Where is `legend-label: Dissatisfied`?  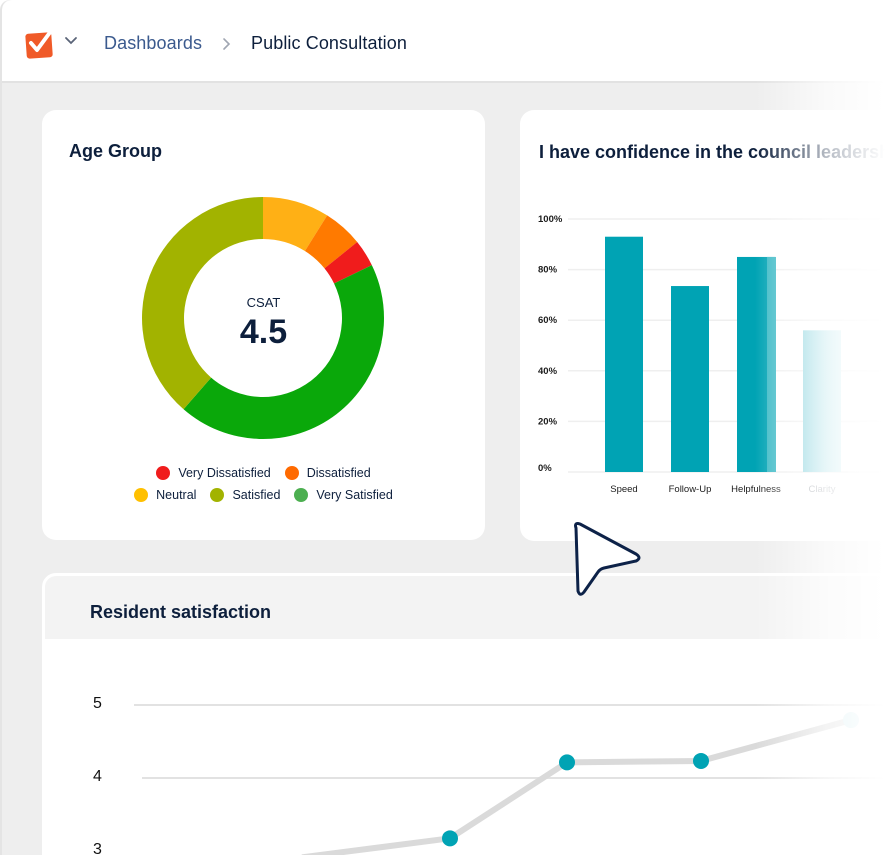 legend-label: Dissatisfied is located at coordinates (338, 473).